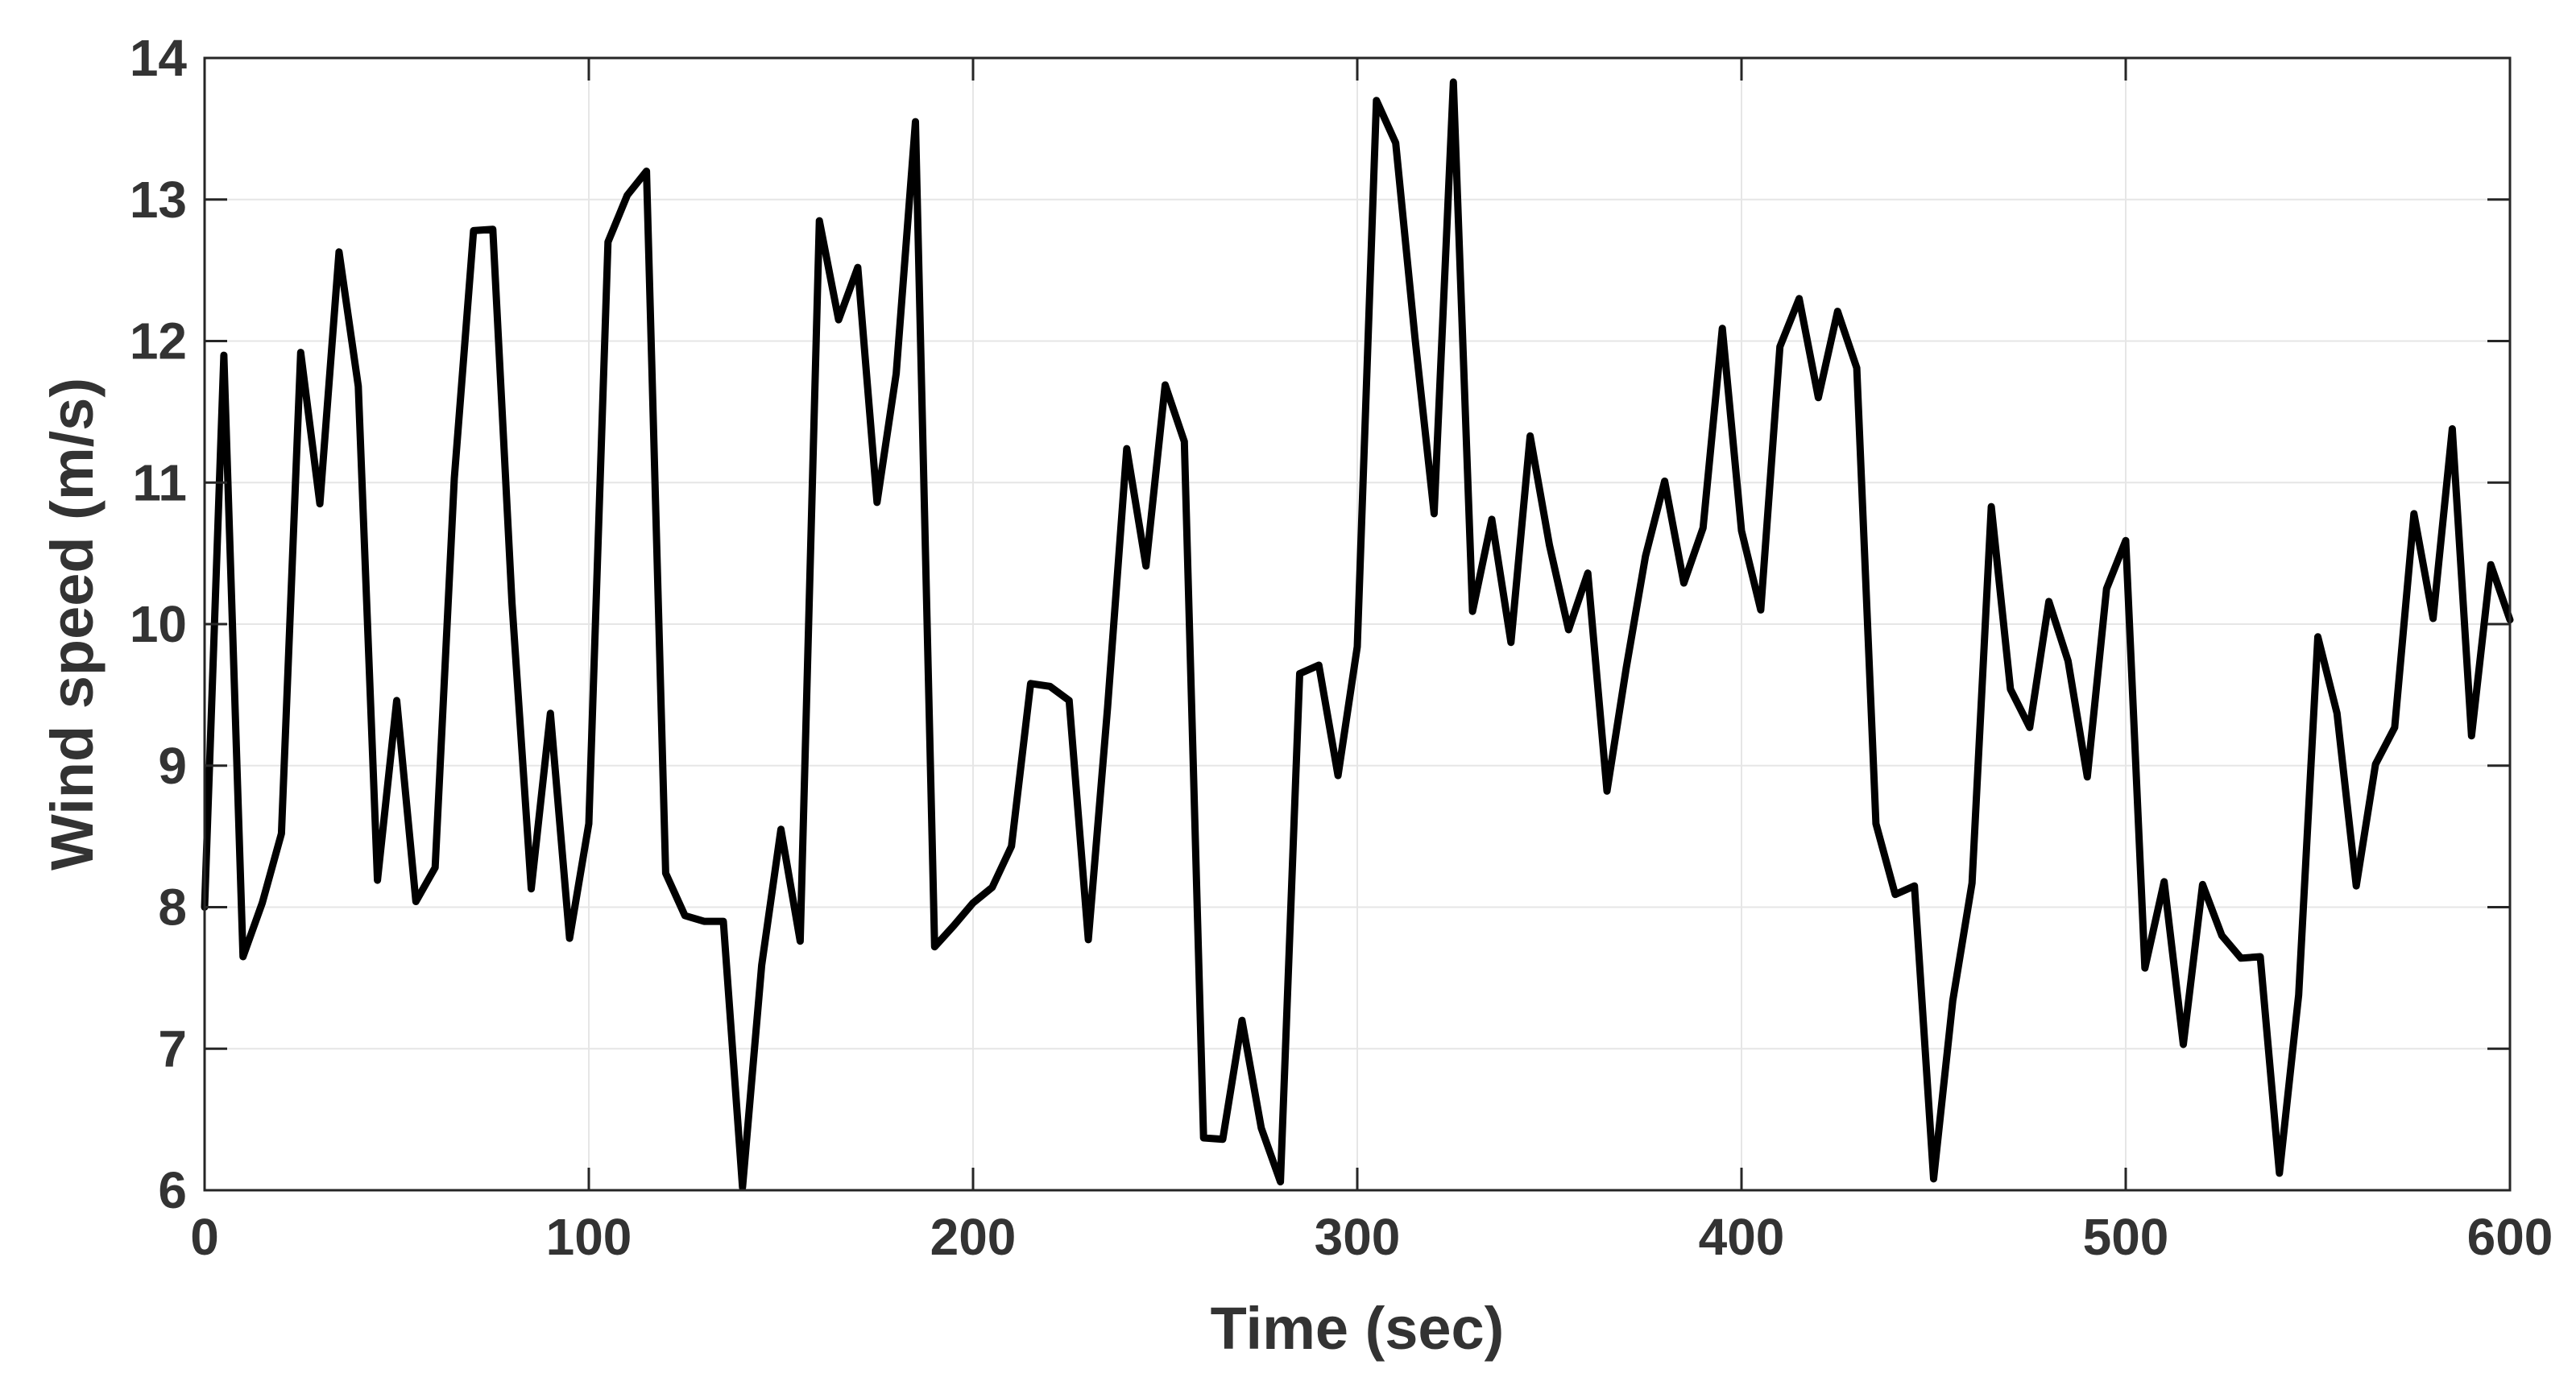 This screenshot has height=1398, width=2576. I want to click on y-tick-label: 10, so click(158, 624).